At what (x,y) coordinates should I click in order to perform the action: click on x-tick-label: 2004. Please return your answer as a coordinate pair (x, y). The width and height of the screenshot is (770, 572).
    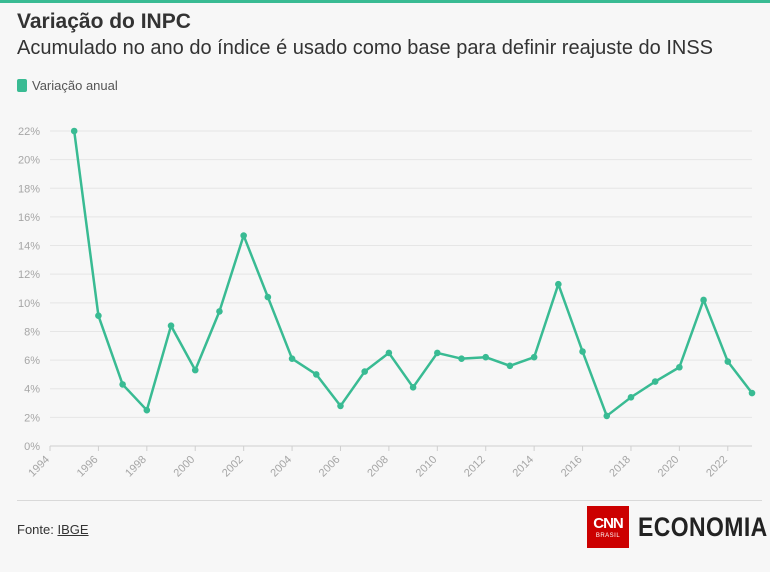
    Looking at the image, I should click on (281, 467).